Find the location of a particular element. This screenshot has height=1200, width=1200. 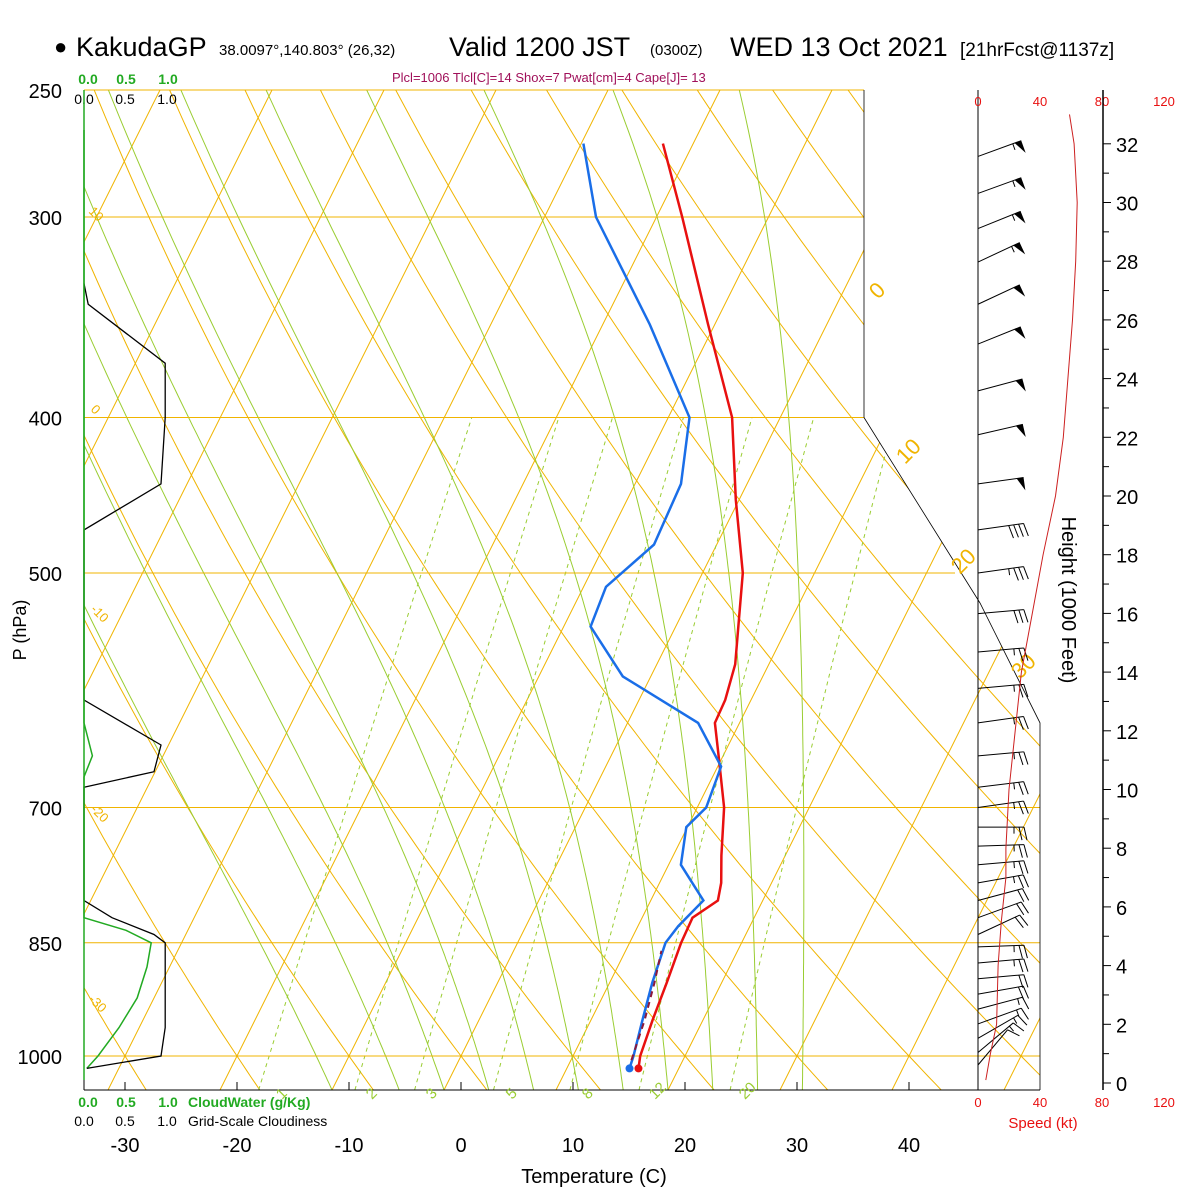

height-tick-label: 8 is located at coordinates (1121, 850).